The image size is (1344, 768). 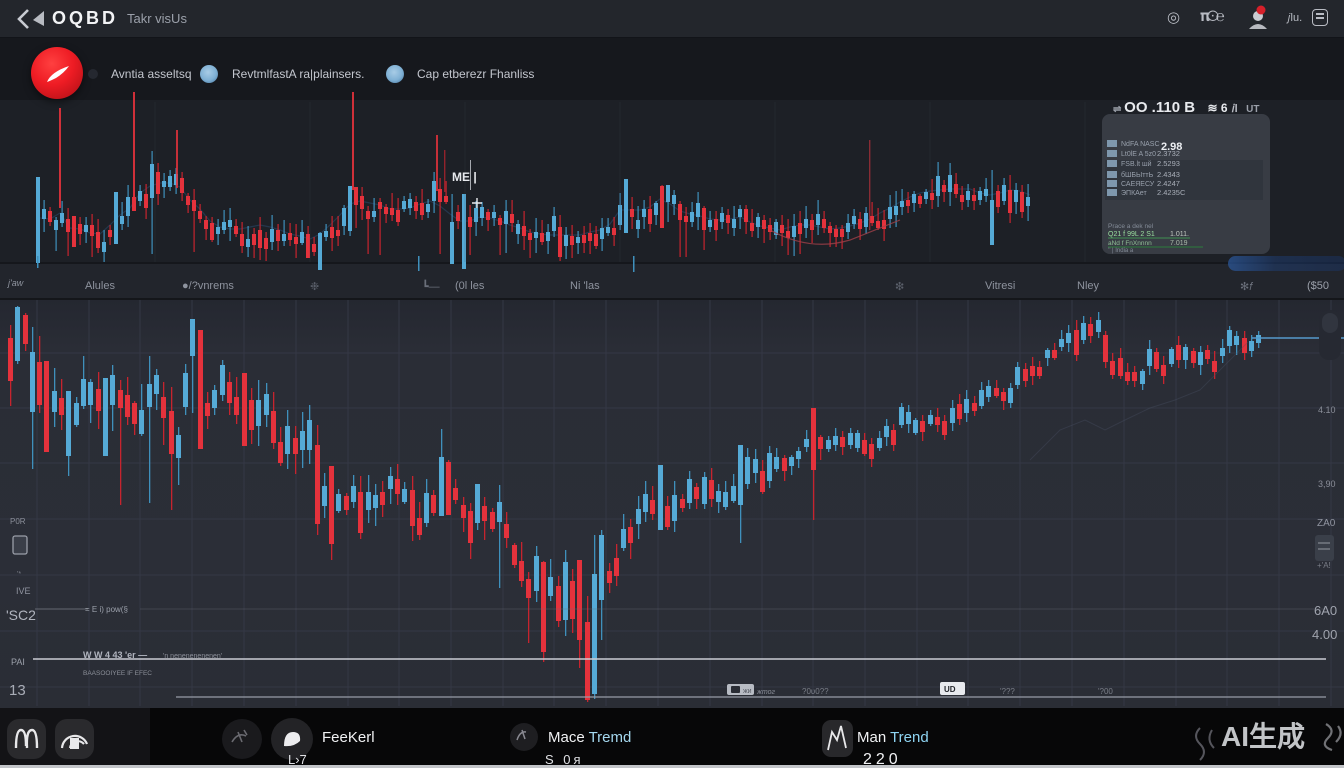 What do you see at coordinates (882, 759) in the screenshot?
I see `svg-text: 220` at bounding box center [882, 759].